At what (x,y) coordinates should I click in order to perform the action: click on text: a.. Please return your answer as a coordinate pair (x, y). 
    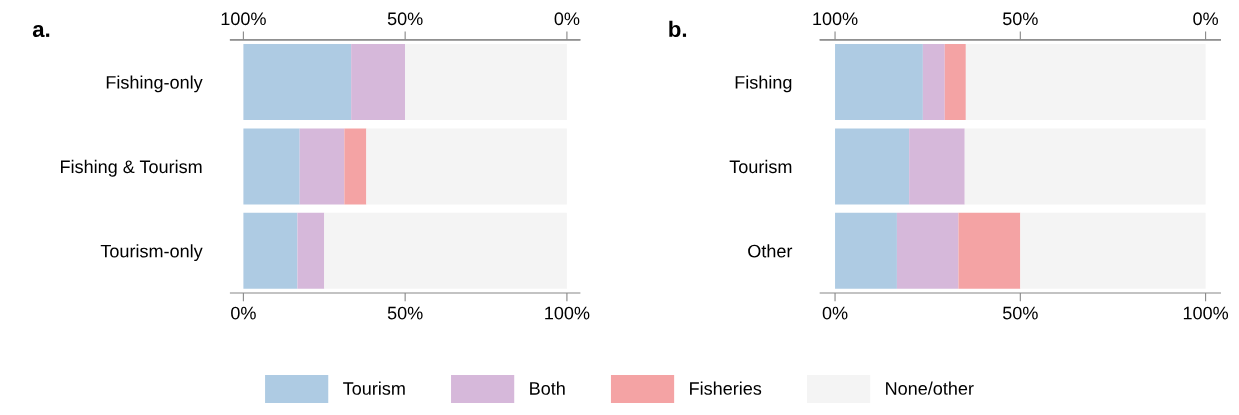
    Looking at the image, I should click on (41, 31).